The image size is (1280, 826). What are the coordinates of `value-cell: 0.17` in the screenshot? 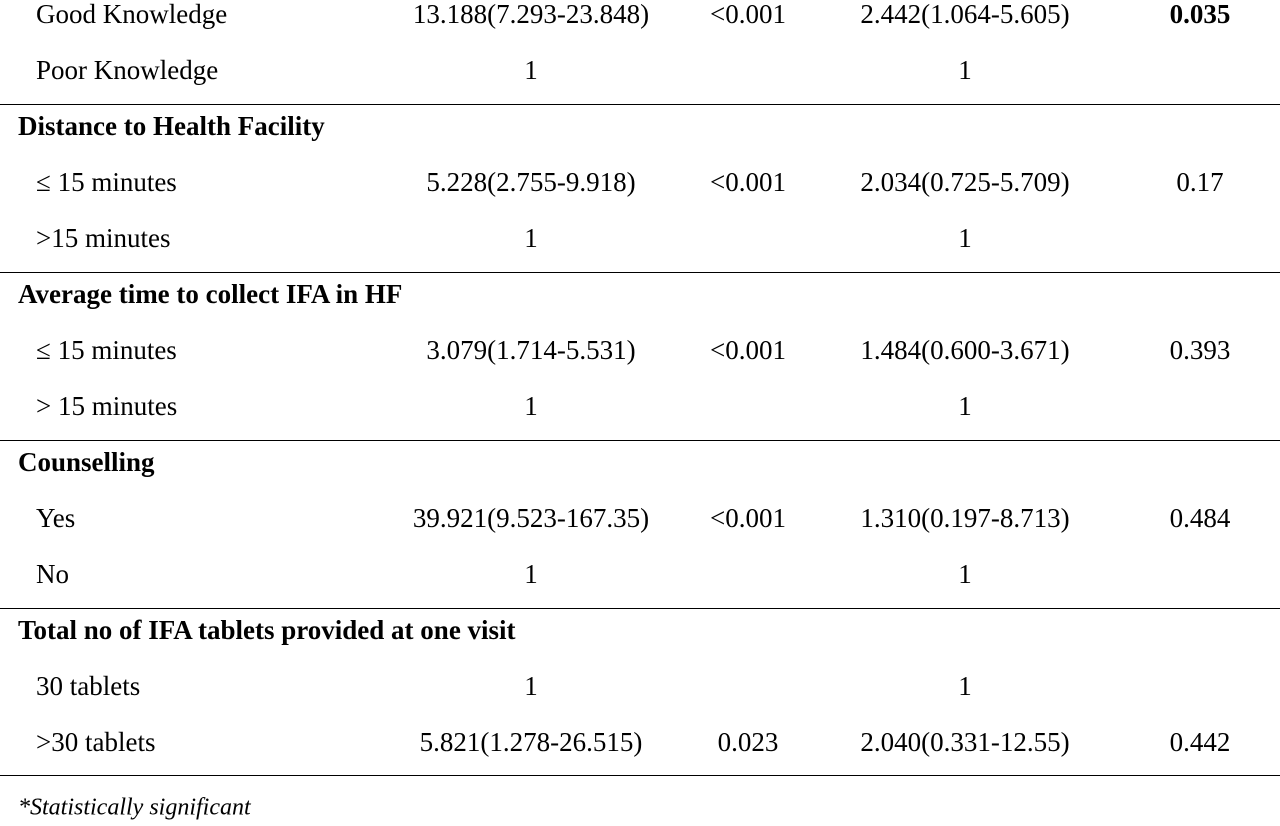 It's located at (1200, 182).